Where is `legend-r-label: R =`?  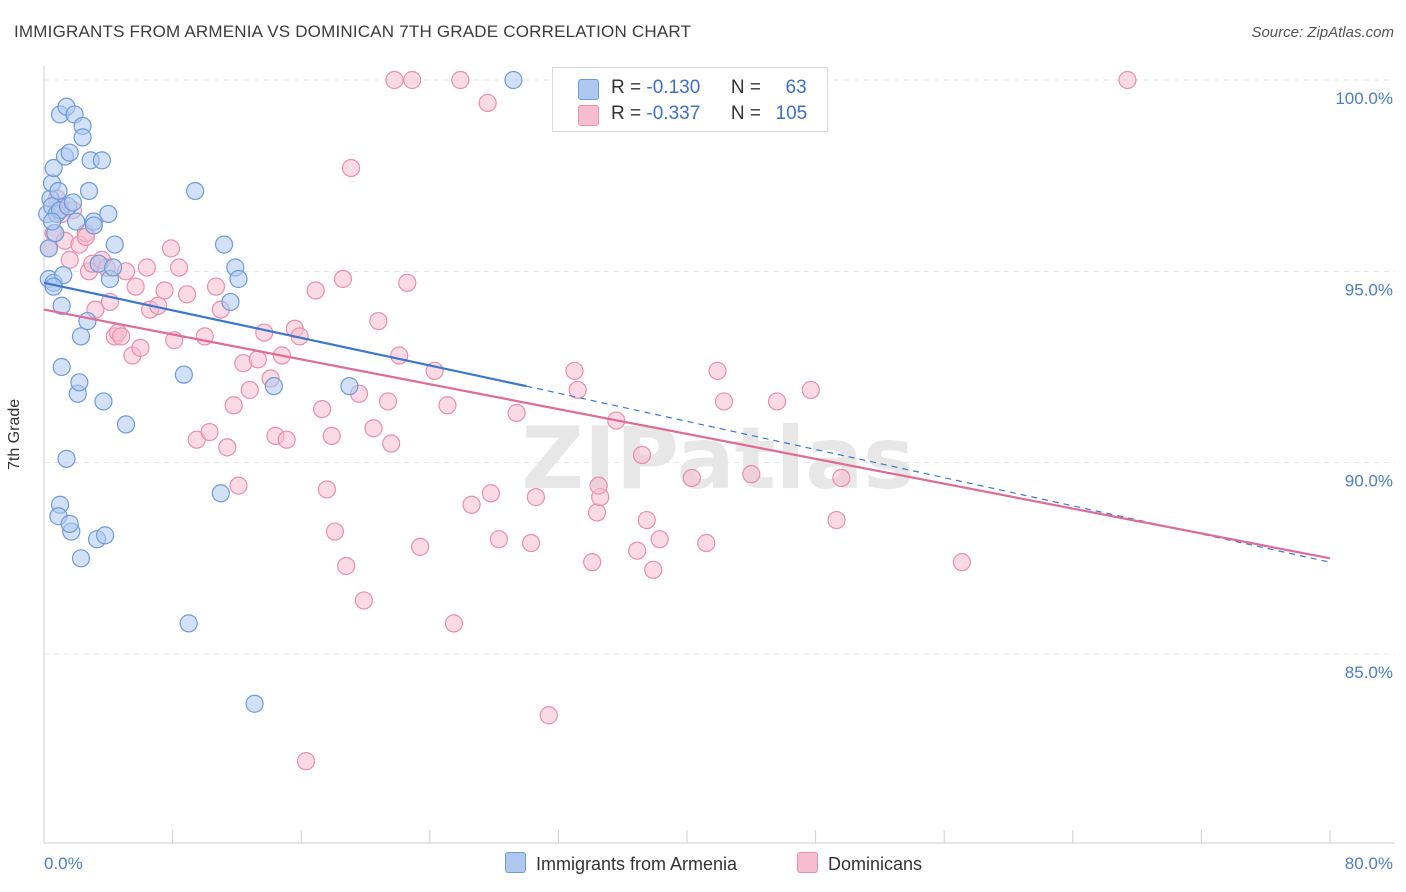
legend-r-label: R = is located at coordinates (626, 113).